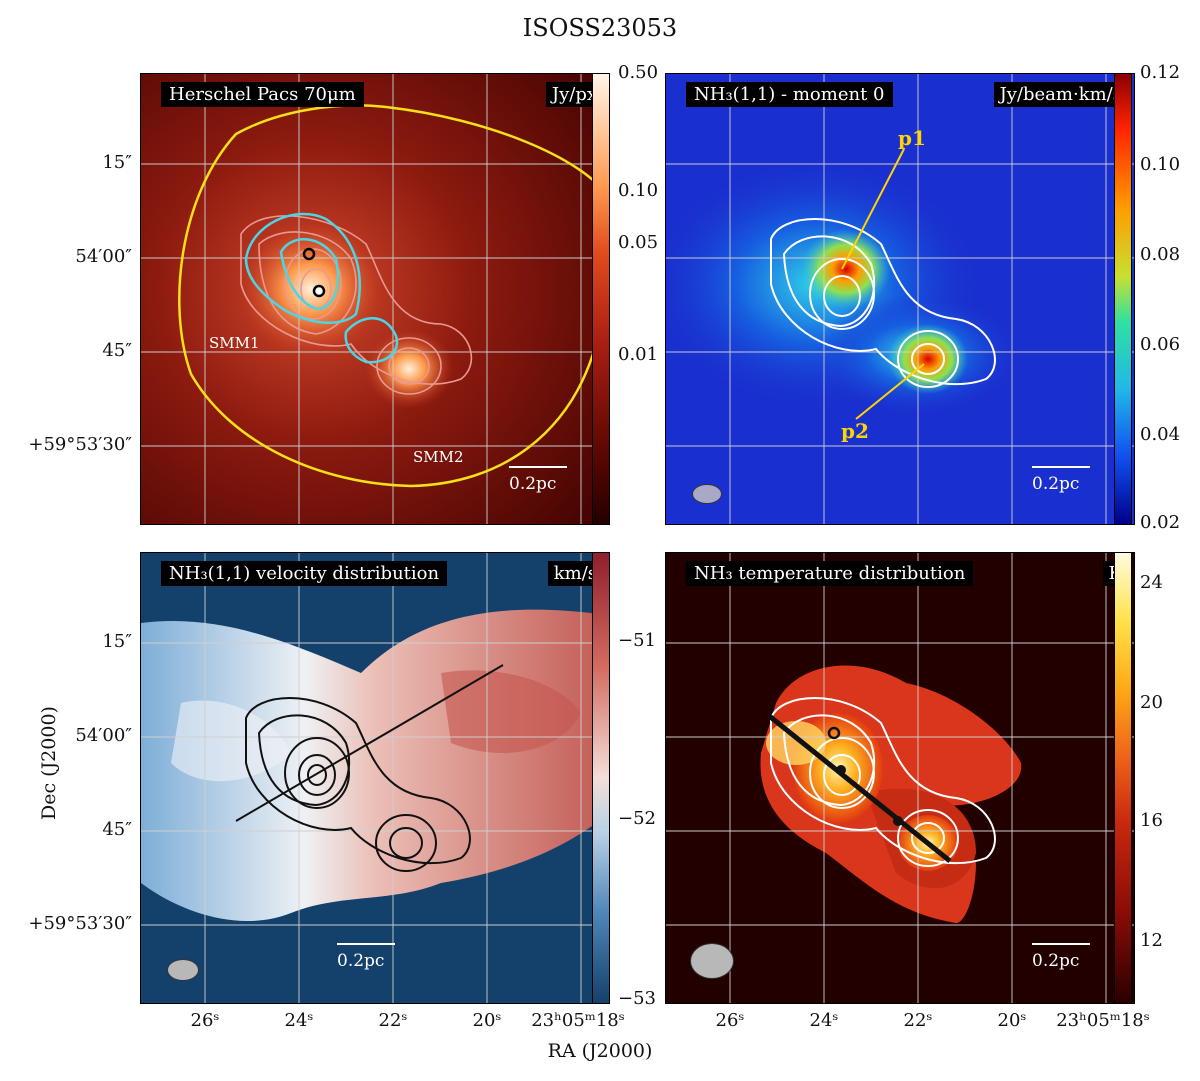 The height and width of the screenshot is (1081, 1200). I want to click on cbar-tick: −53, so click(637, 998).